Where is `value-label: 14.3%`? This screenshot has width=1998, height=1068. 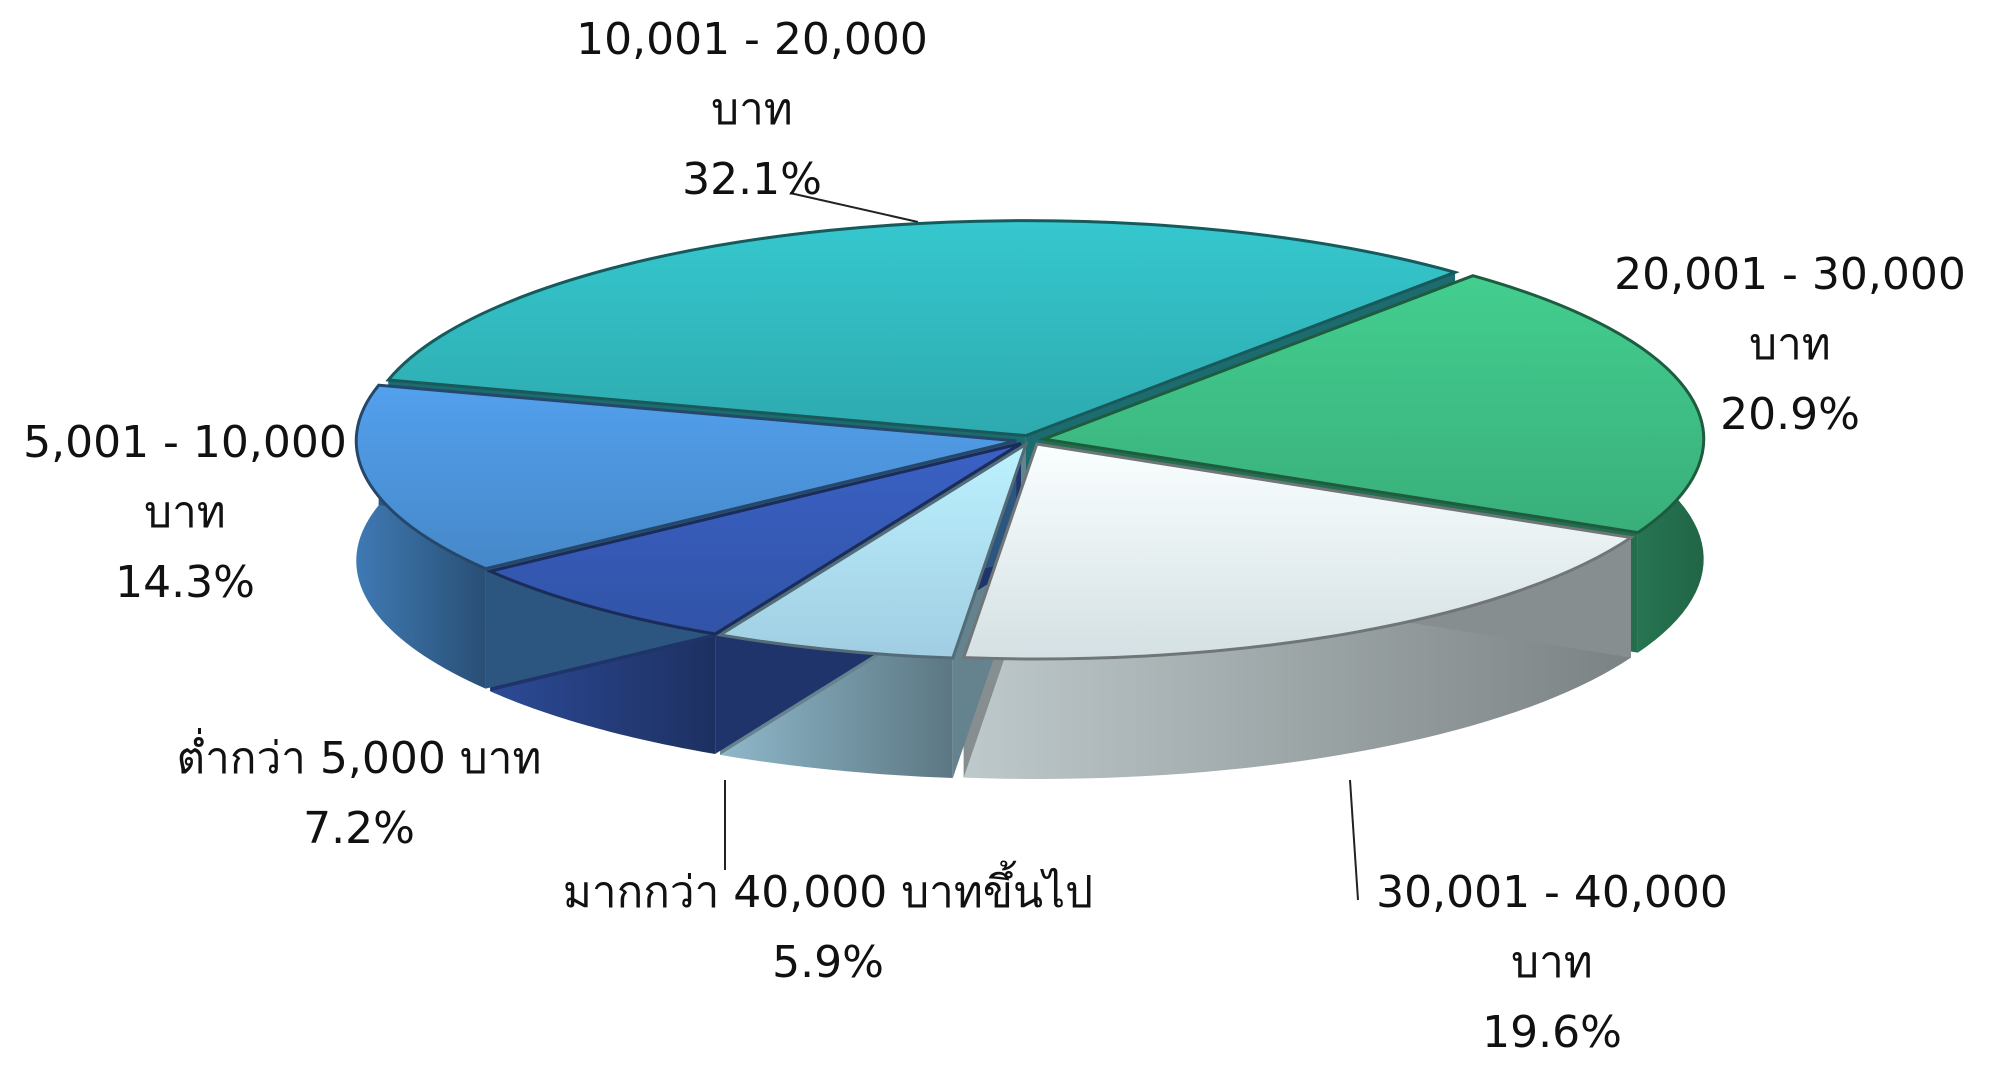
value-label: 14.3% is located at coordinates (185, 582).